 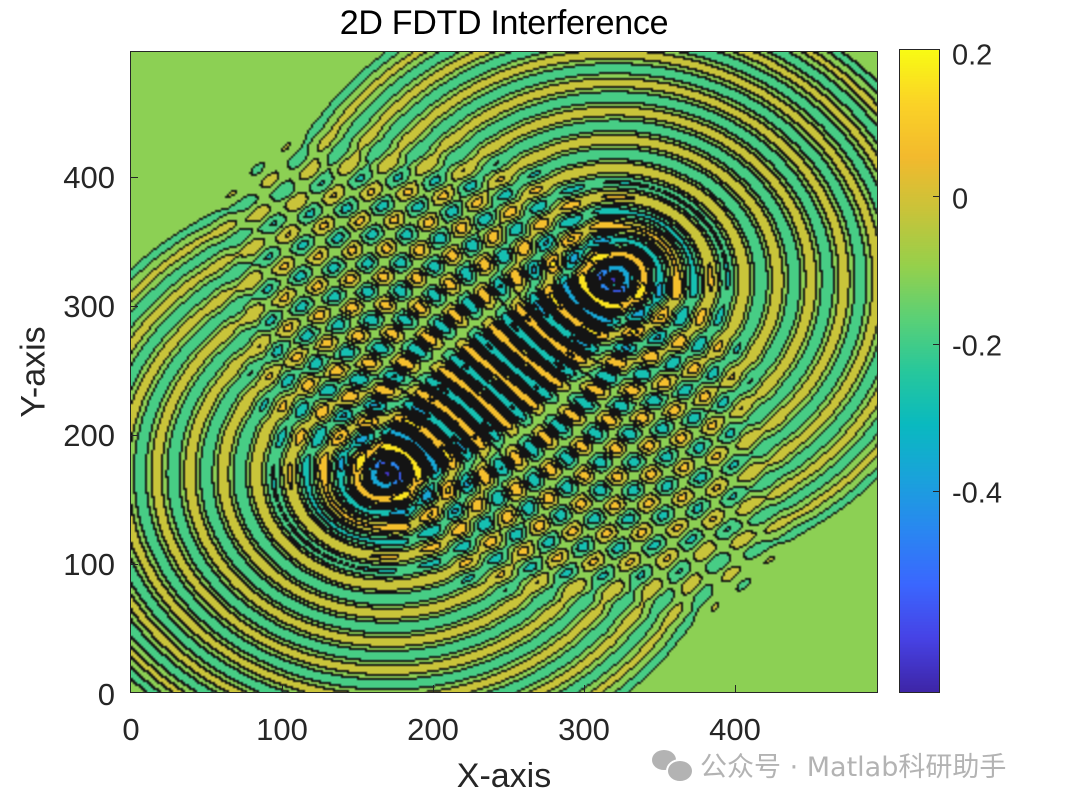 I want to click on colorbar-gradient, so click(x=919, y=371).